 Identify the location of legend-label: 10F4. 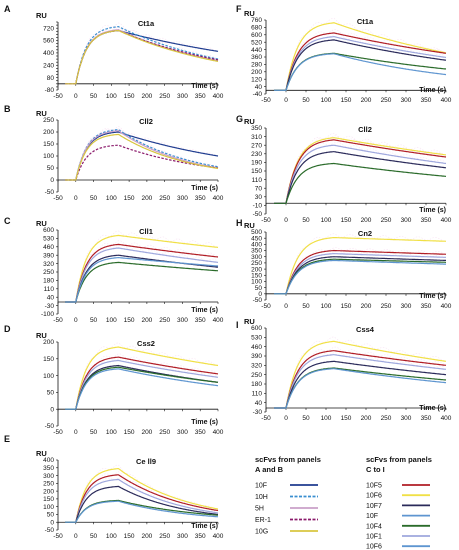
(374, 526).